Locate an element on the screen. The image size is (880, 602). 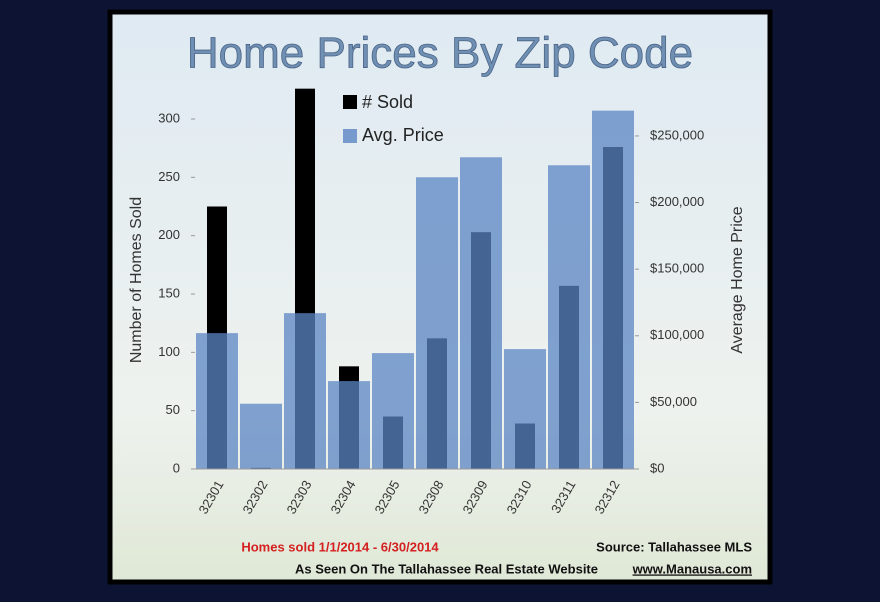
y2-tick-label: $150,000 is located at coordinates (677, 268).